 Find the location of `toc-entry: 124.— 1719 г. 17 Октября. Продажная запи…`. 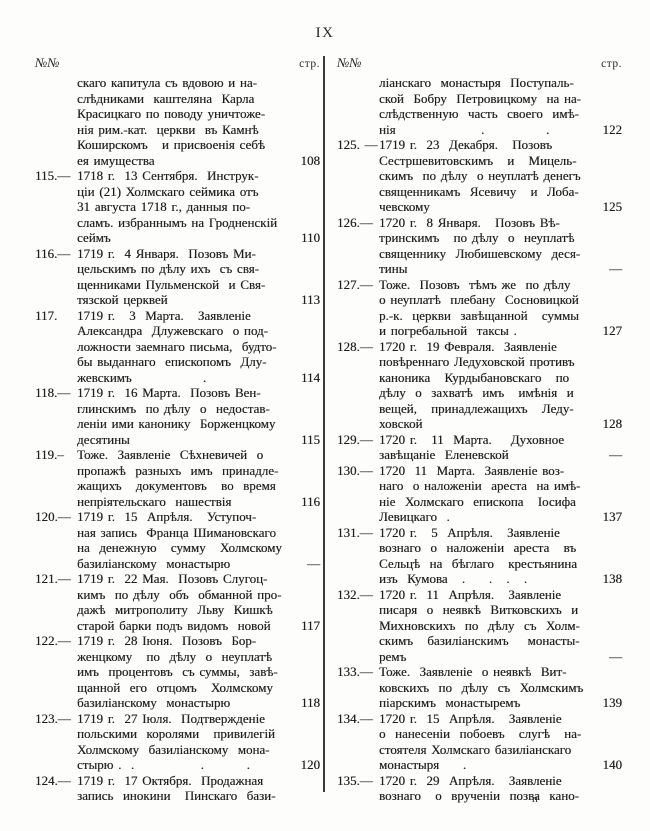

toc-entry: 124.— 1719 г. 17 Октября. Продажная запи… is located at coordinates (177, 788).